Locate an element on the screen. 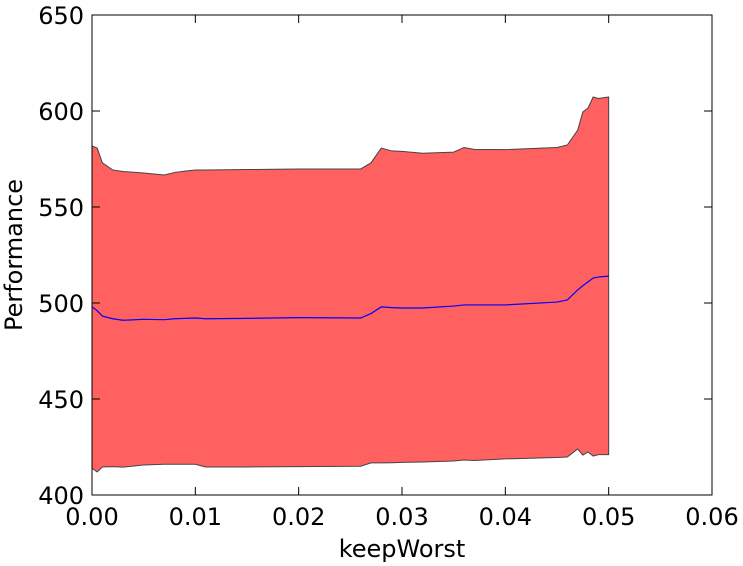 This screenshot has height=566, width=743. y-tick-label: 650 is located at coordinates (61, 16).